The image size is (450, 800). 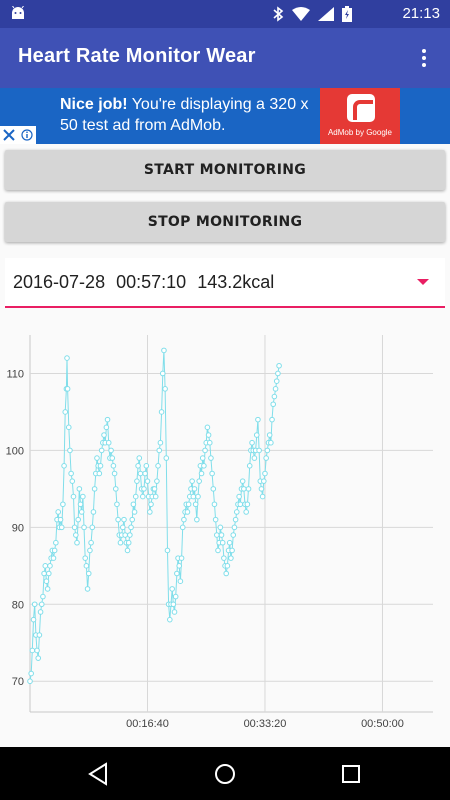 What do you see at coordinates (27, 135) in the screenshot?
I see `info-icon` at bounding box center [27, 135].